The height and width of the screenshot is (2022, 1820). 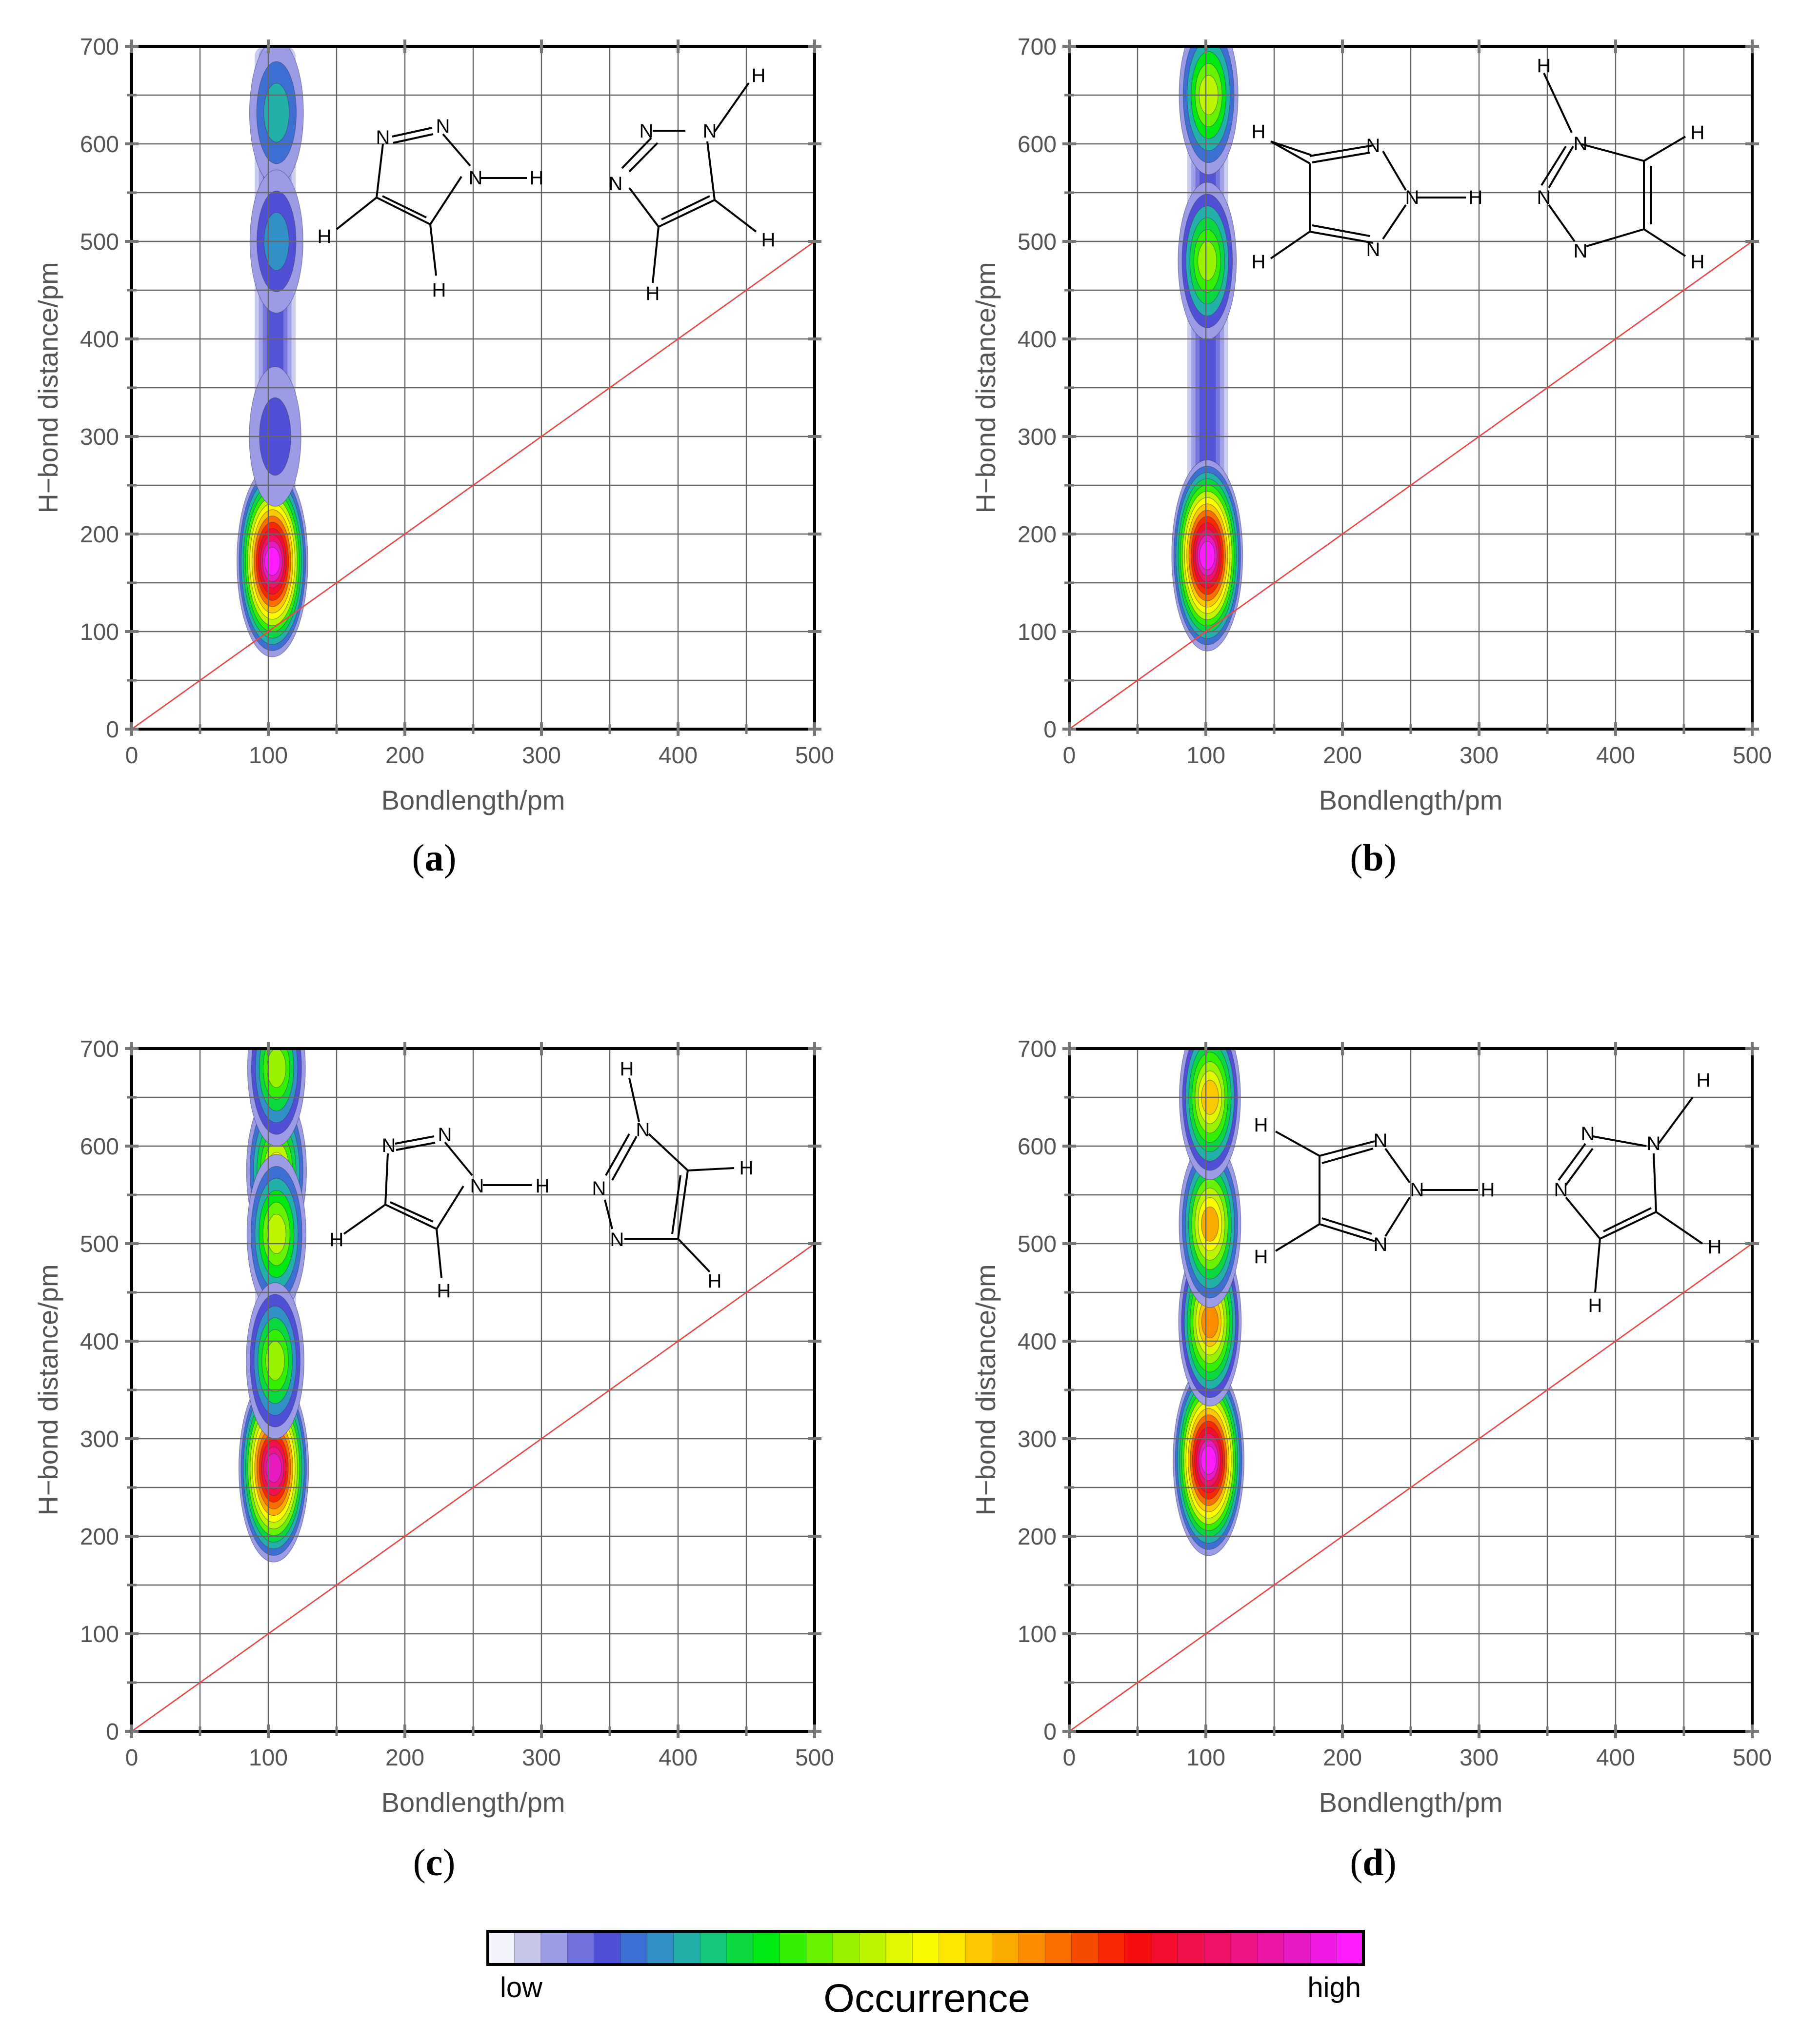 I want to click on y-ticks: 0 100 200 300 400 500 600 700, so click(x=450, y=1390).